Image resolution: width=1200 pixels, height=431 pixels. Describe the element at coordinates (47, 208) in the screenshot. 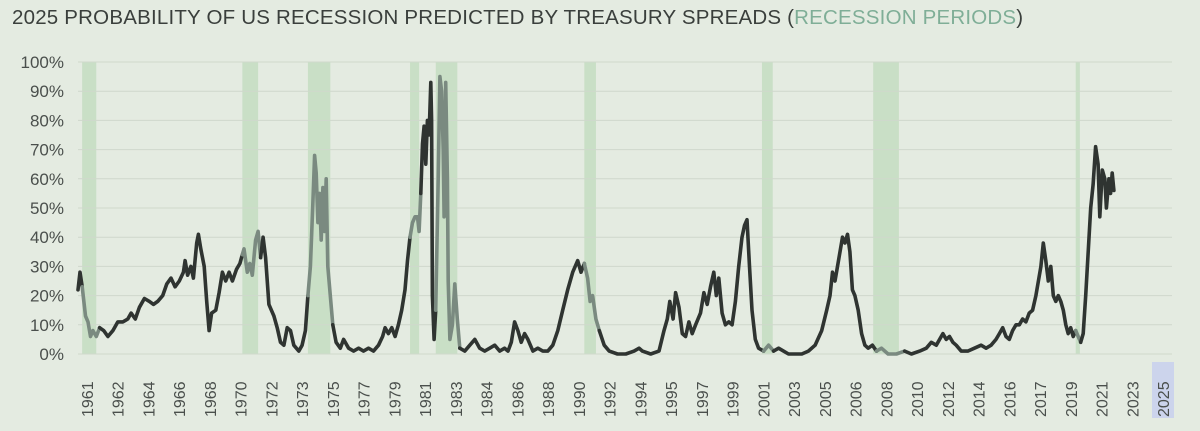

I see `y-tick-label: 50%` at that location.